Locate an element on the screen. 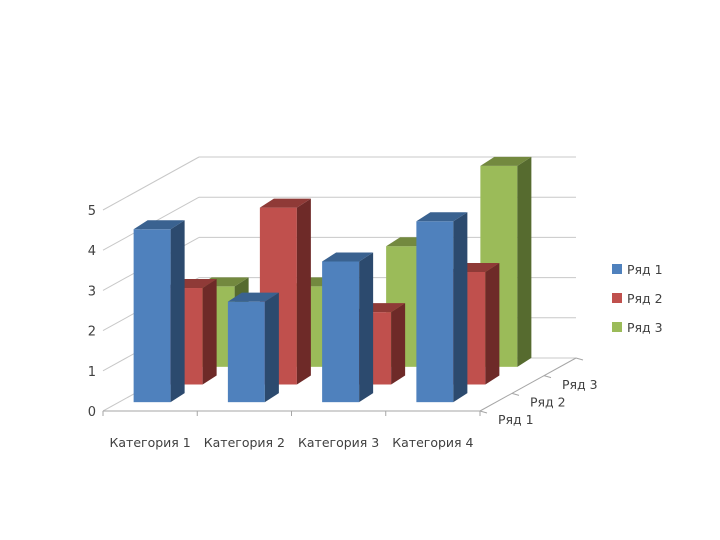 The image size is (720, 540). depth-axis-labels: Ряд 1 Ряд 2 Ряд 3 is located at coordinates (548, 402).